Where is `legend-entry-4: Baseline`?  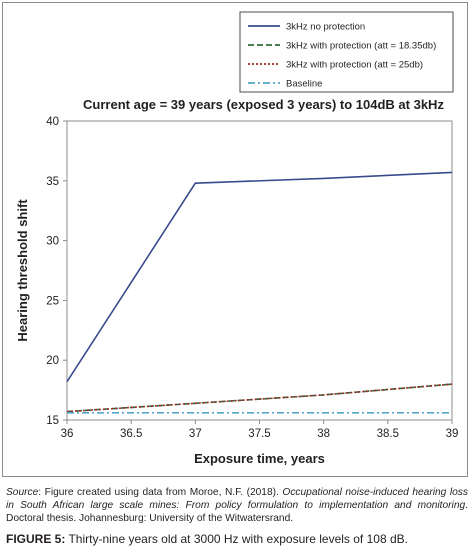 legend-entry-4: Baseline is located at coordinates (304, 84).